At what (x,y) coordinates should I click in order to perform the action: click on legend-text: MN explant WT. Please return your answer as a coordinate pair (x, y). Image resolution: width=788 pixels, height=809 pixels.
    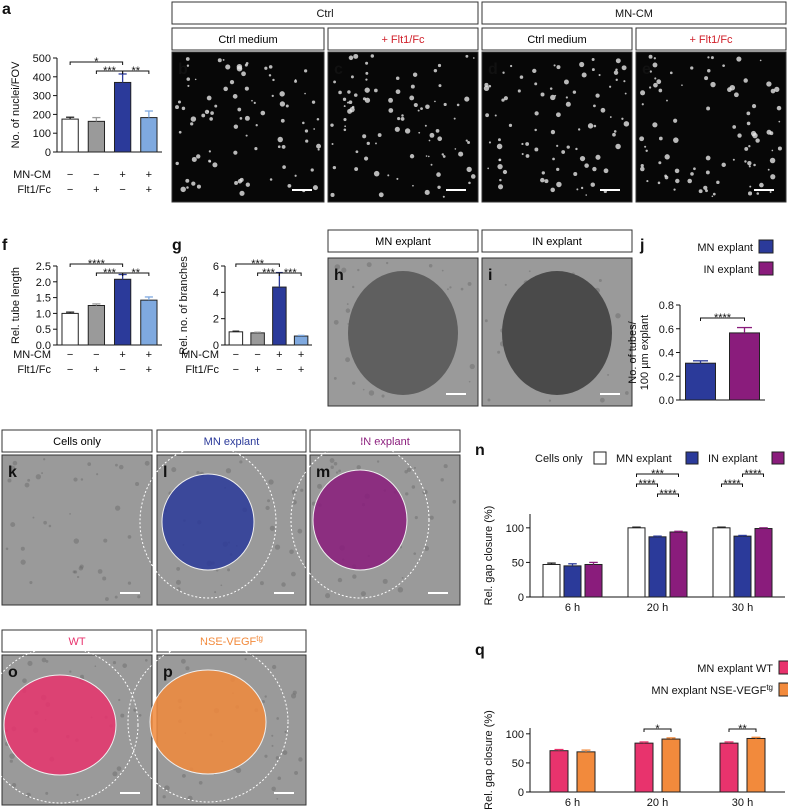
    Looking at the image, I should click on (735, 669).